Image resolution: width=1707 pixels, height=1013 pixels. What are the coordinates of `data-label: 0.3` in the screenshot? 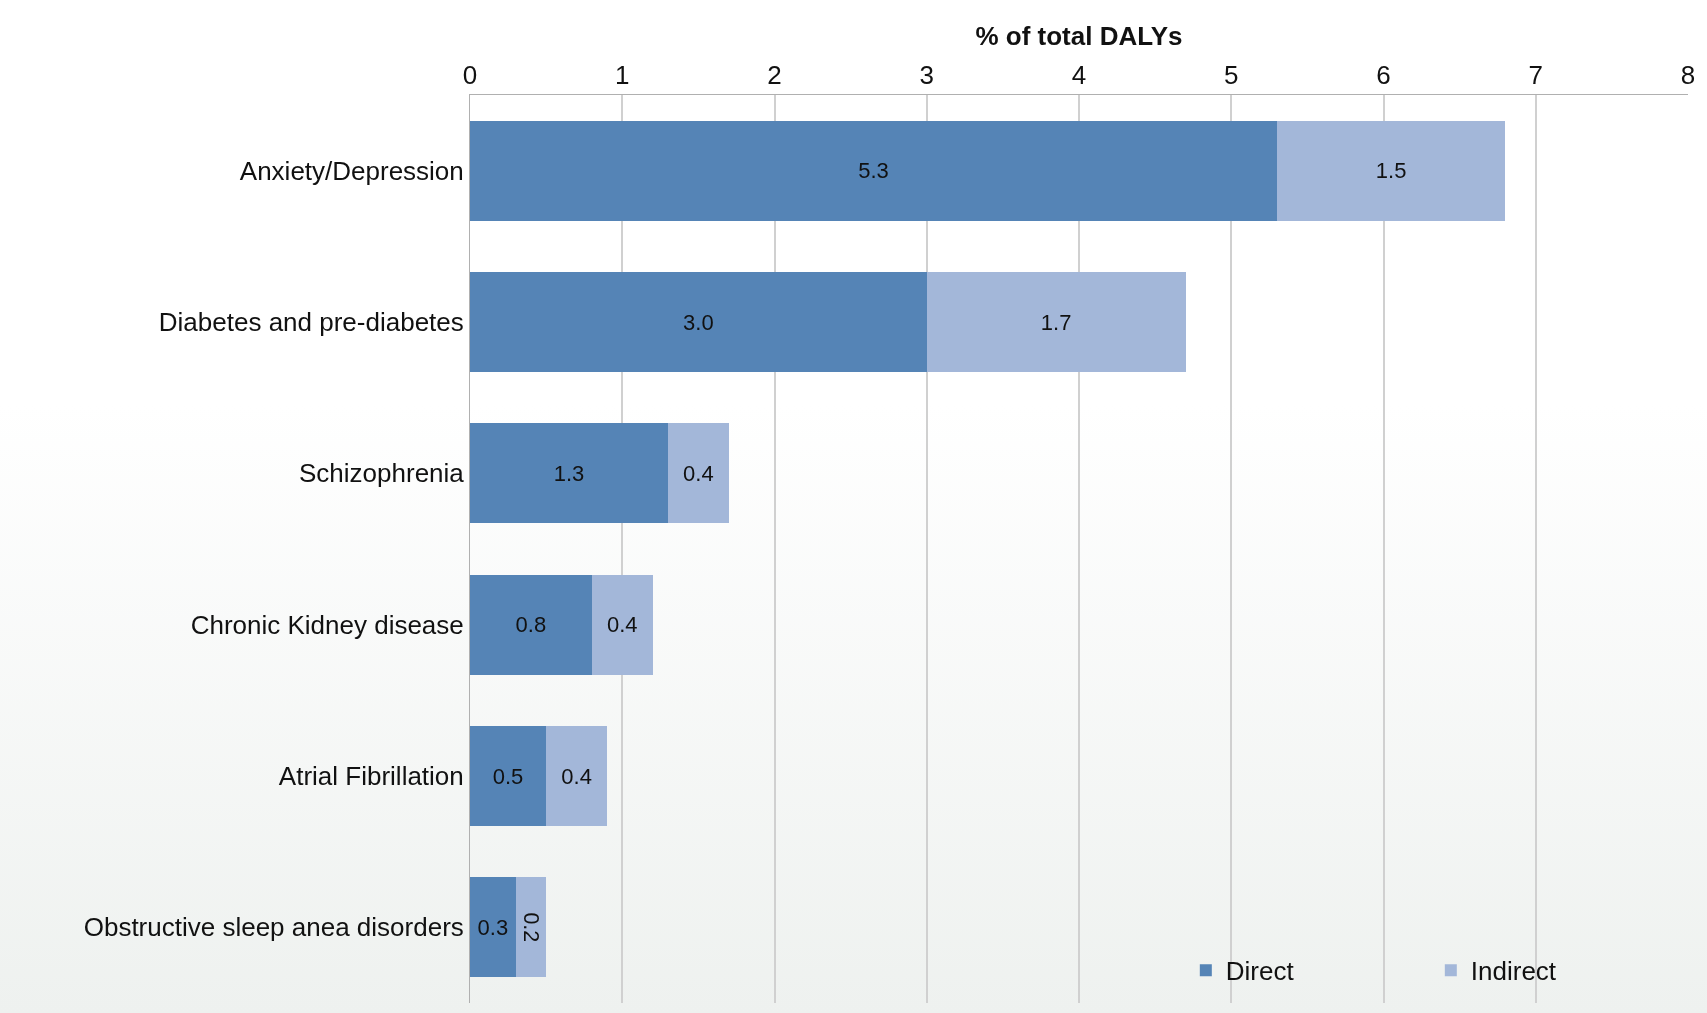 It's located at (493, 927).